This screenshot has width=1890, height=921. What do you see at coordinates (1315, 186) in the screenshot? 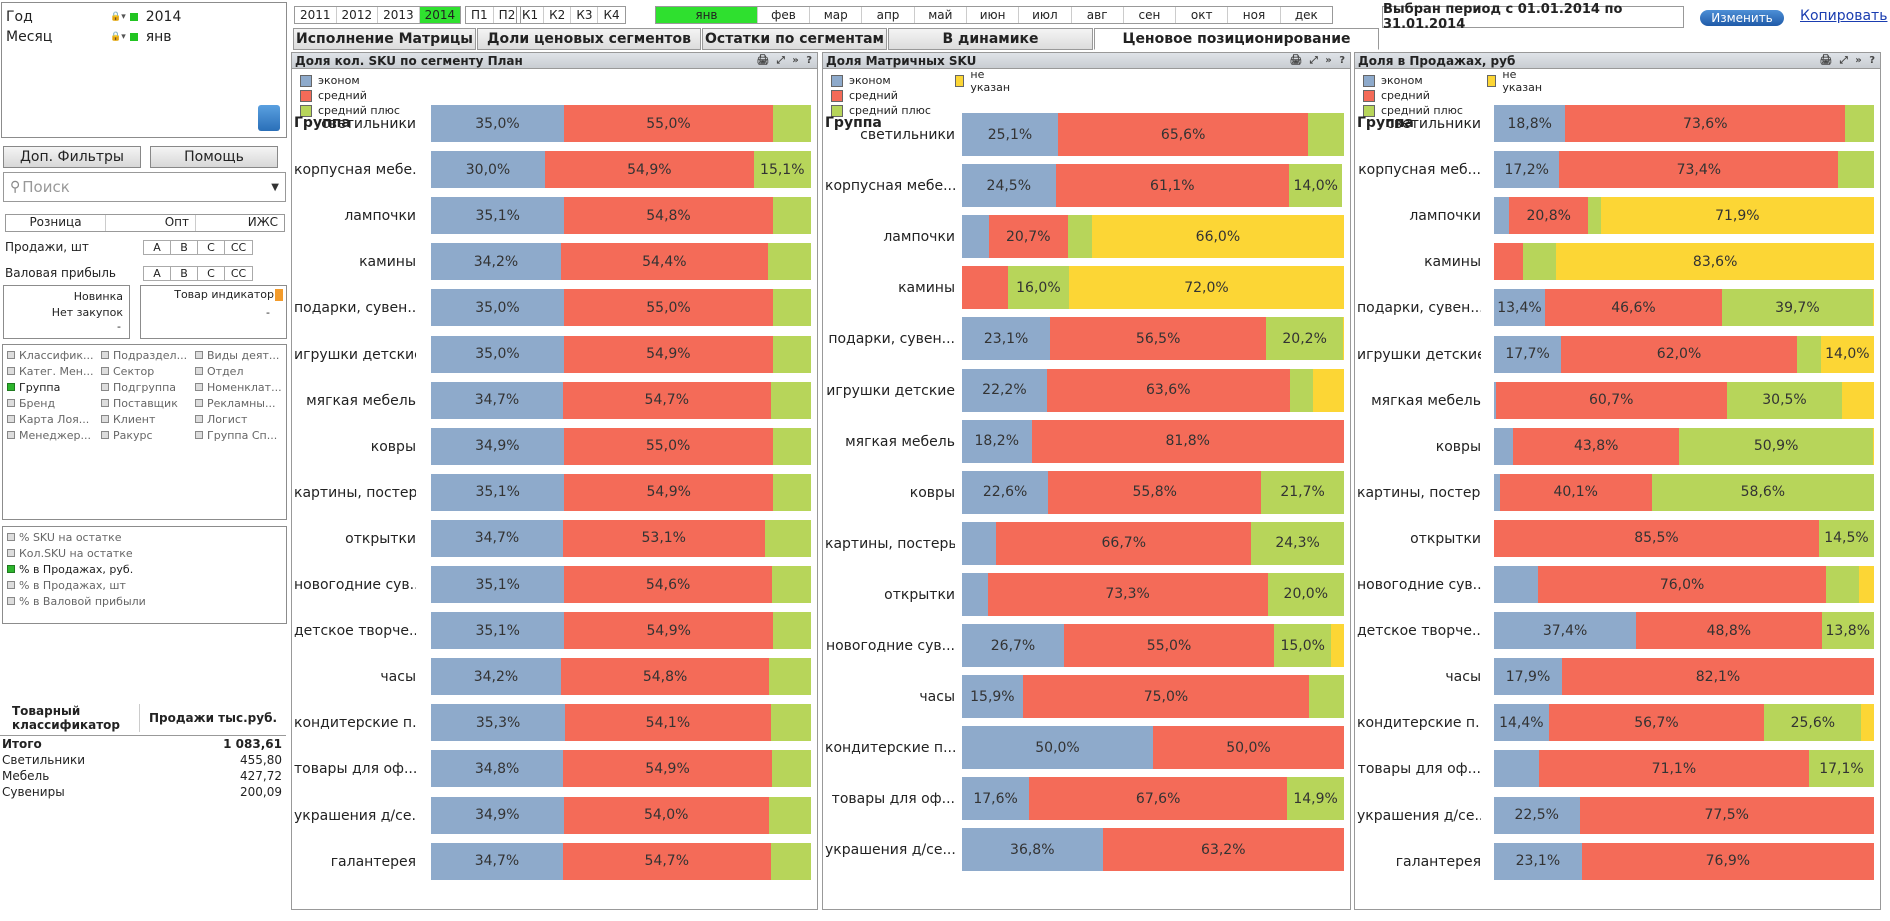
I see `bar-segment: 14,0%` at bounding box center [1315, 186].